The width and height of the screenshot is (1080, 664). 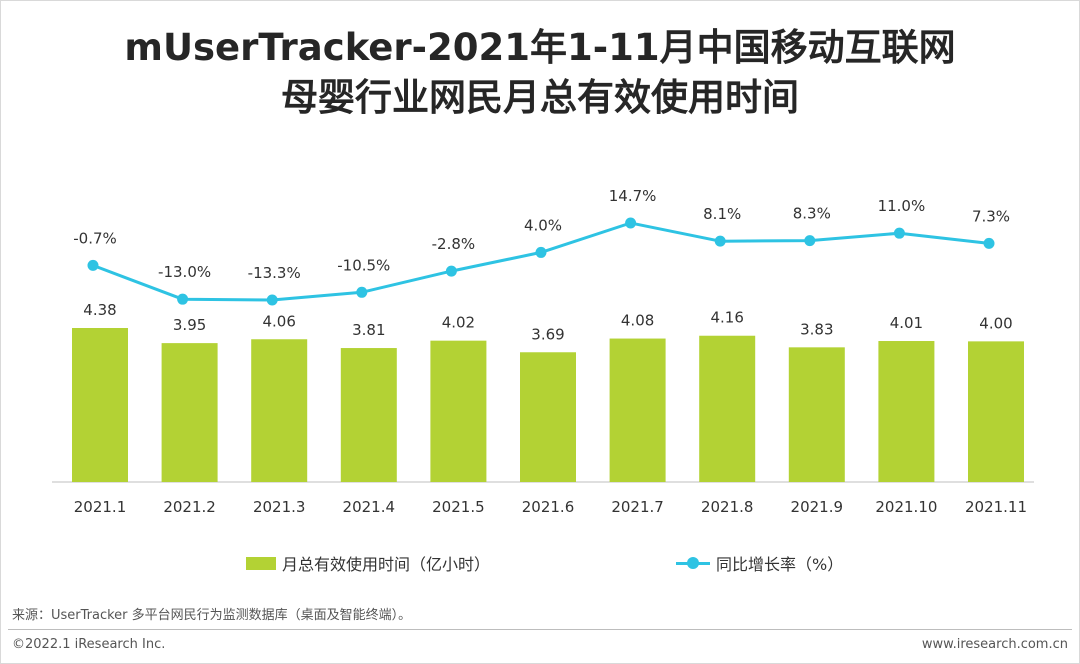 I want to click on growth-rate-label: 11.0%, so click(x=902, y=206).